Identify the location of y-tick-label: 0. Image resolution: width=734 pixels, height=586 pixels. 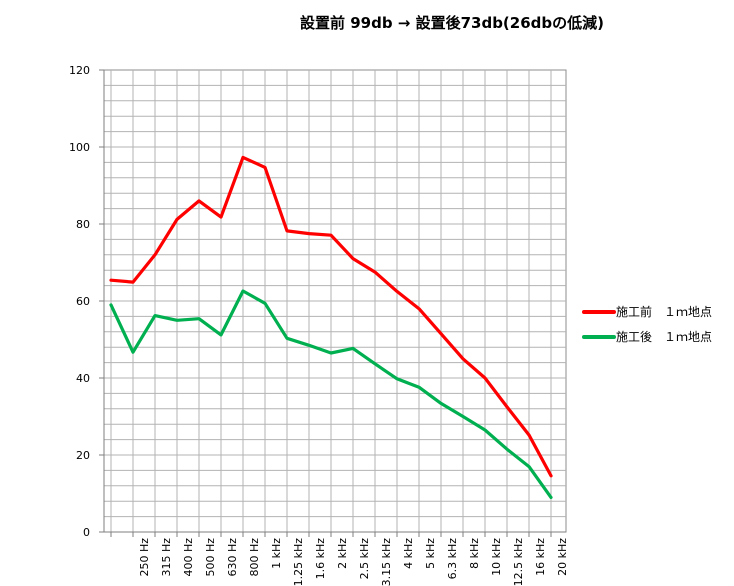
(86, 532).